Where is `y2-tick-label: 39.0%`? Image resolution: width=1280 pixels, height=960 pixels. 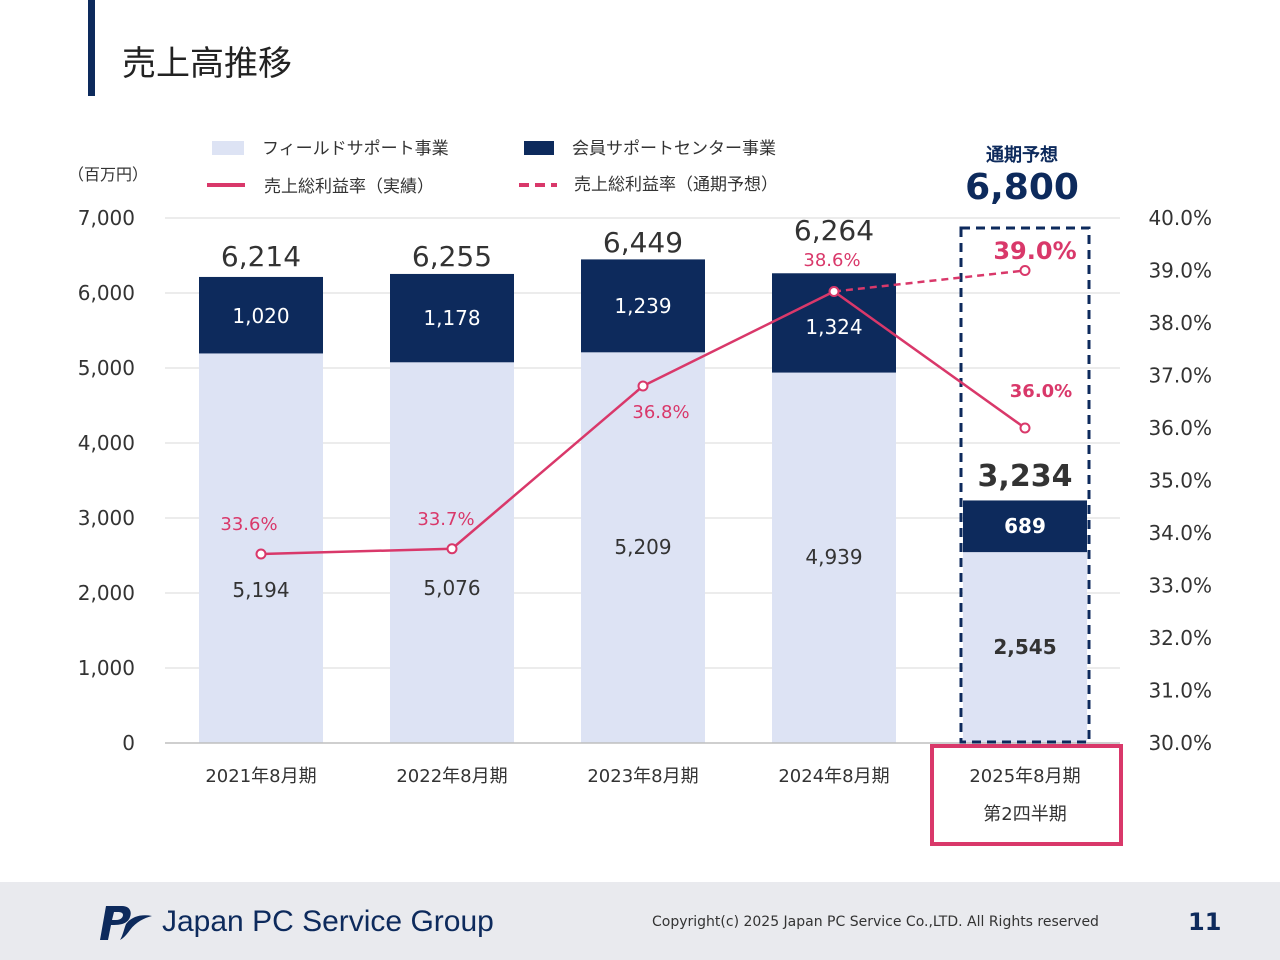 y2-tick-label: 39.0% is located at coordinates (1180, 271).